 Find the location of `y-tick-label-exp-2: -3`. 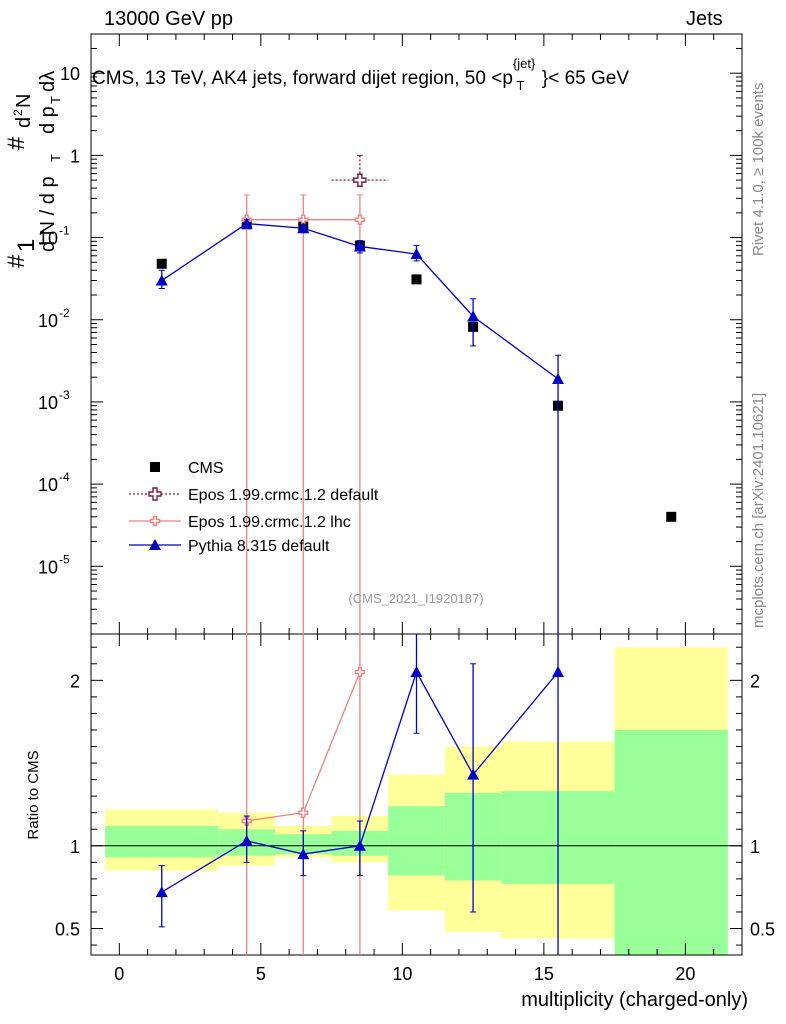

y-tick-label-exp-2: -3 is located at coordinates (64, 395).